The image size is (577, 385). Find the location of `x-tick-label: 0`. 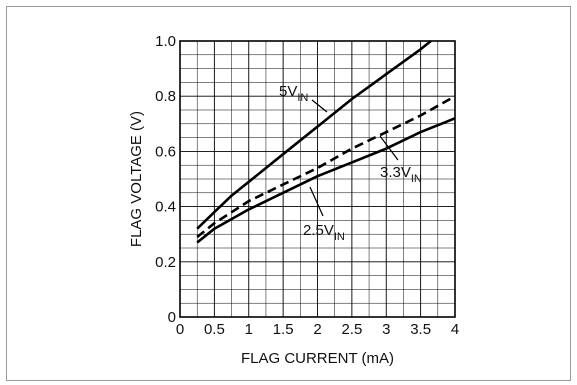

x-tick-label: 0 is located at coordinates (180, 329).